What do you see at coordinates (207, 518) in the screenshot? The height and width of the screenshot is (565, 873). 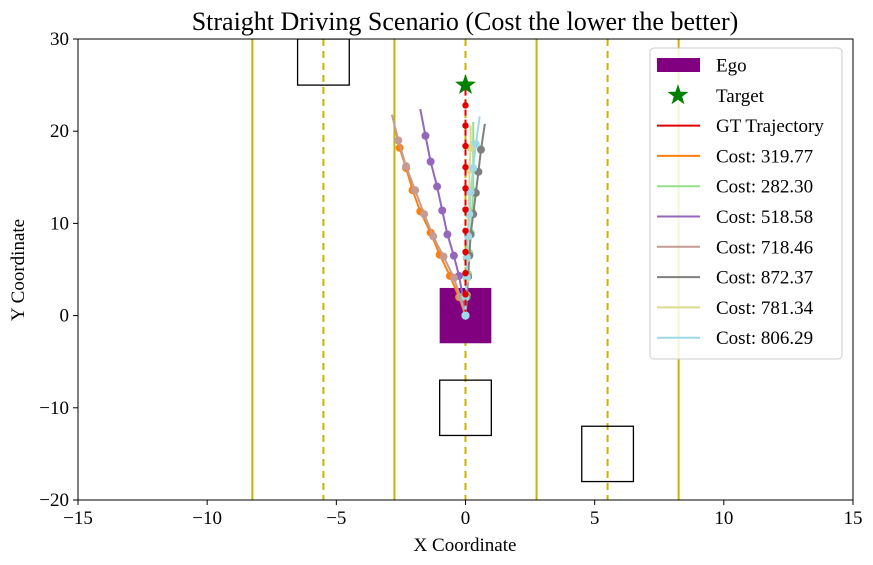 I see `x-tick-label: −10` at bounding box center [207, 518].